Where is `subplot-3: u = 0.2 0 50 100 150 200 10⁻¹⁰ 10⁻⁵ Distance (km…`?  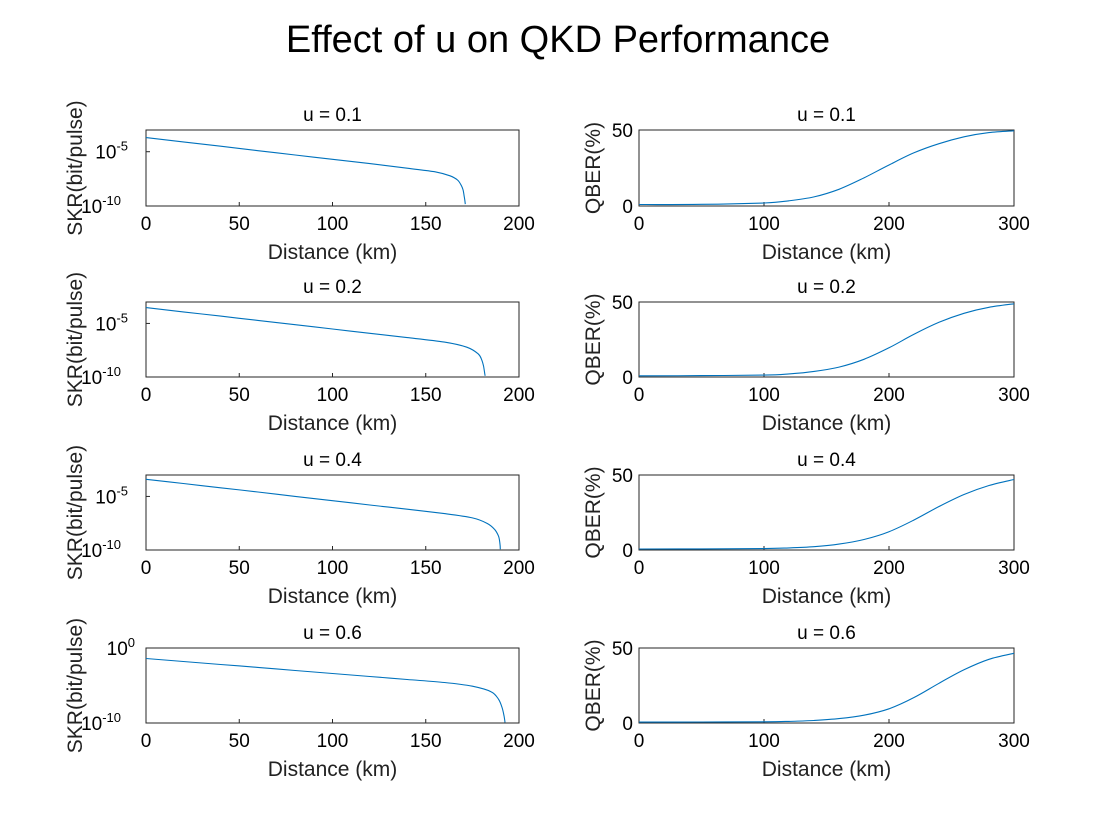
subplot-3: u = 0.2 0 50 100 150 200 10⁻¹⁰ 10⁻⁵ Distance (km… is located at coordinates (299, 353).